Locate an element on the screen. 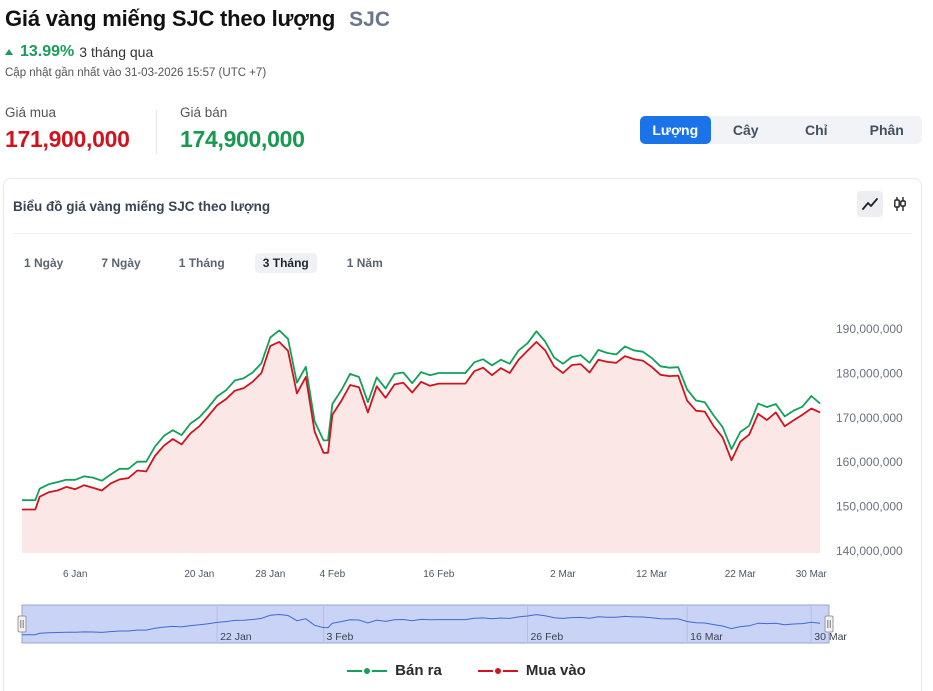 The width and height of the screenshot is (933, 691). legend-label-buy: Mua vào is located at coordinates (555, 670).